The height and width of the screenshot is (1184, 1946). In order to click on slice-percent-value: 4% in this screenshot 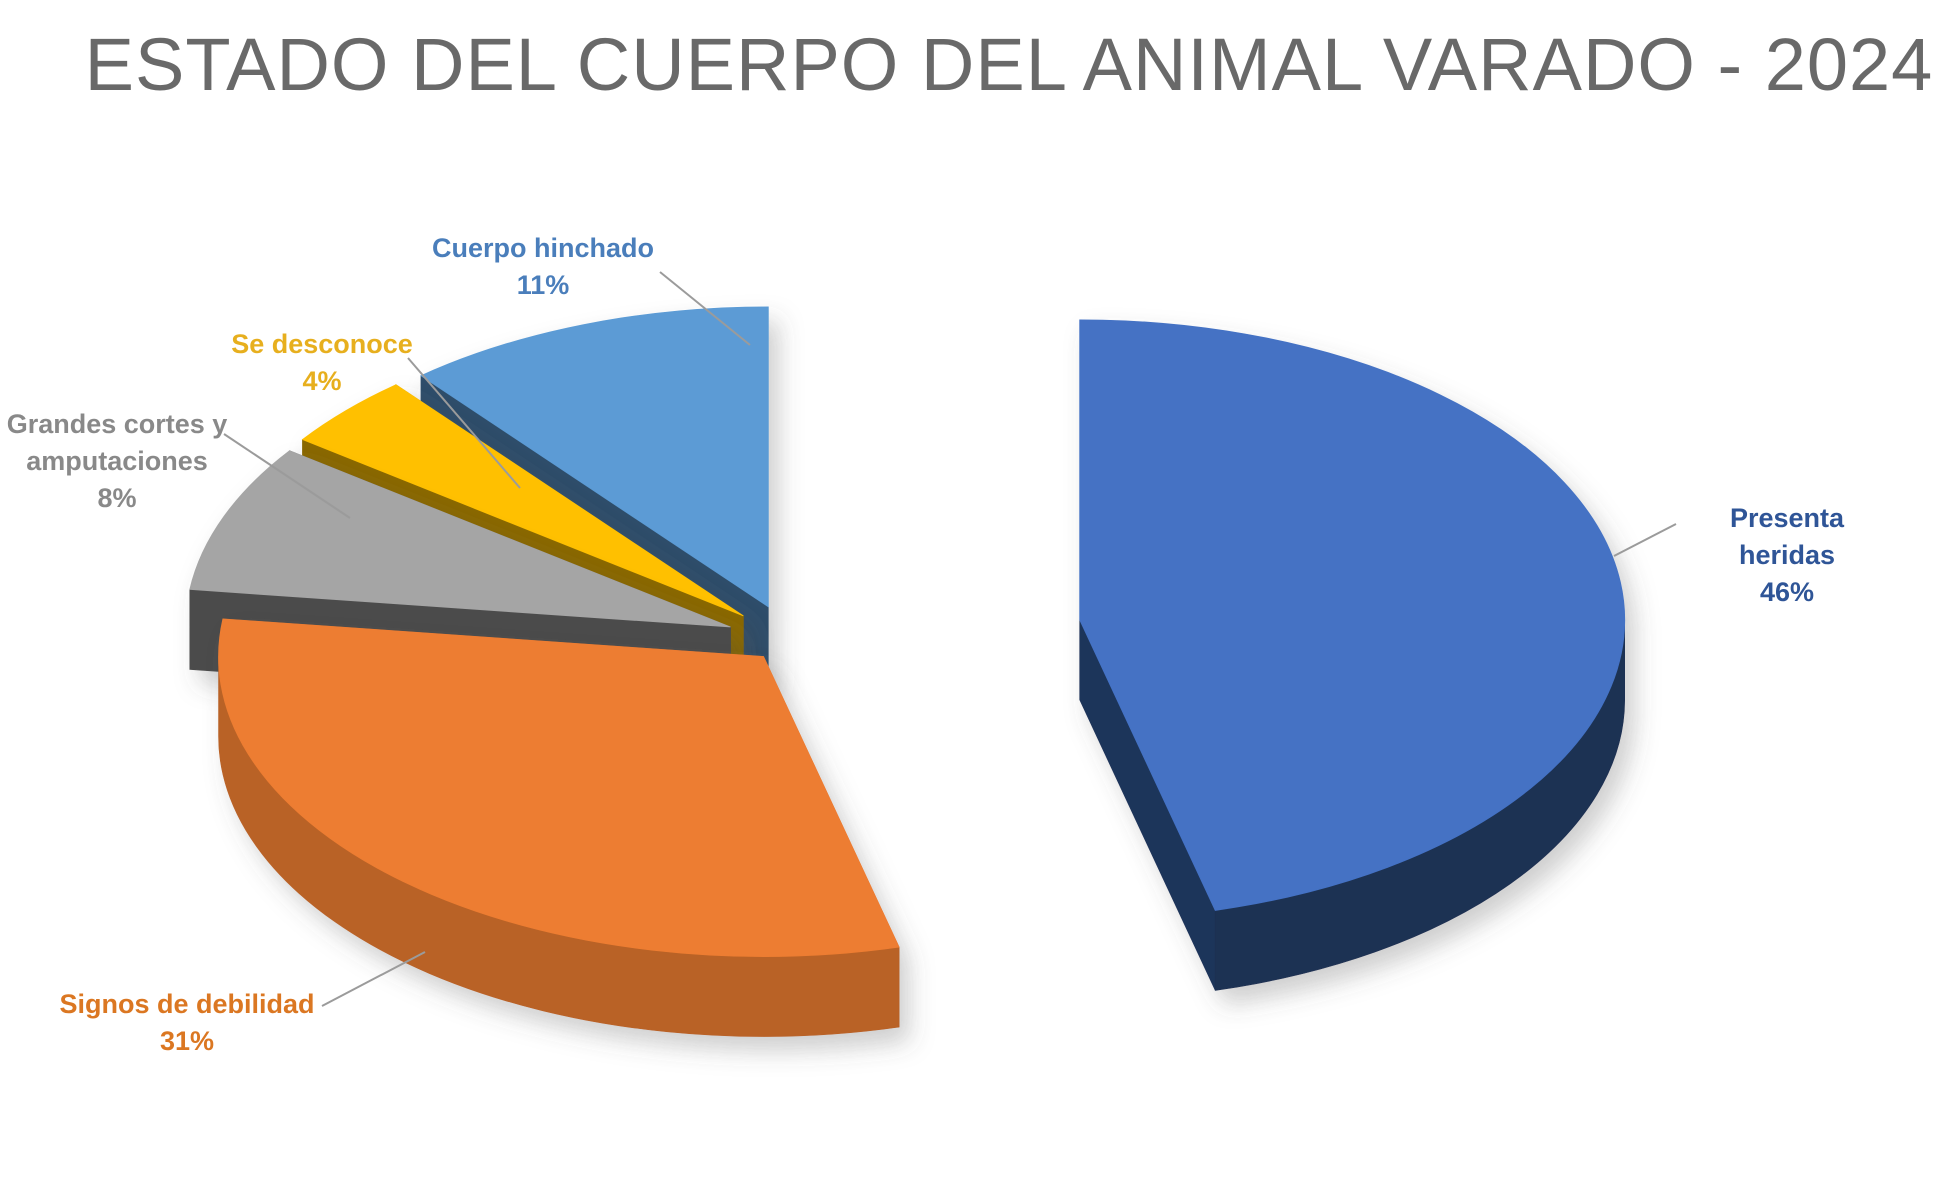, I will do `click(322, 381)`.